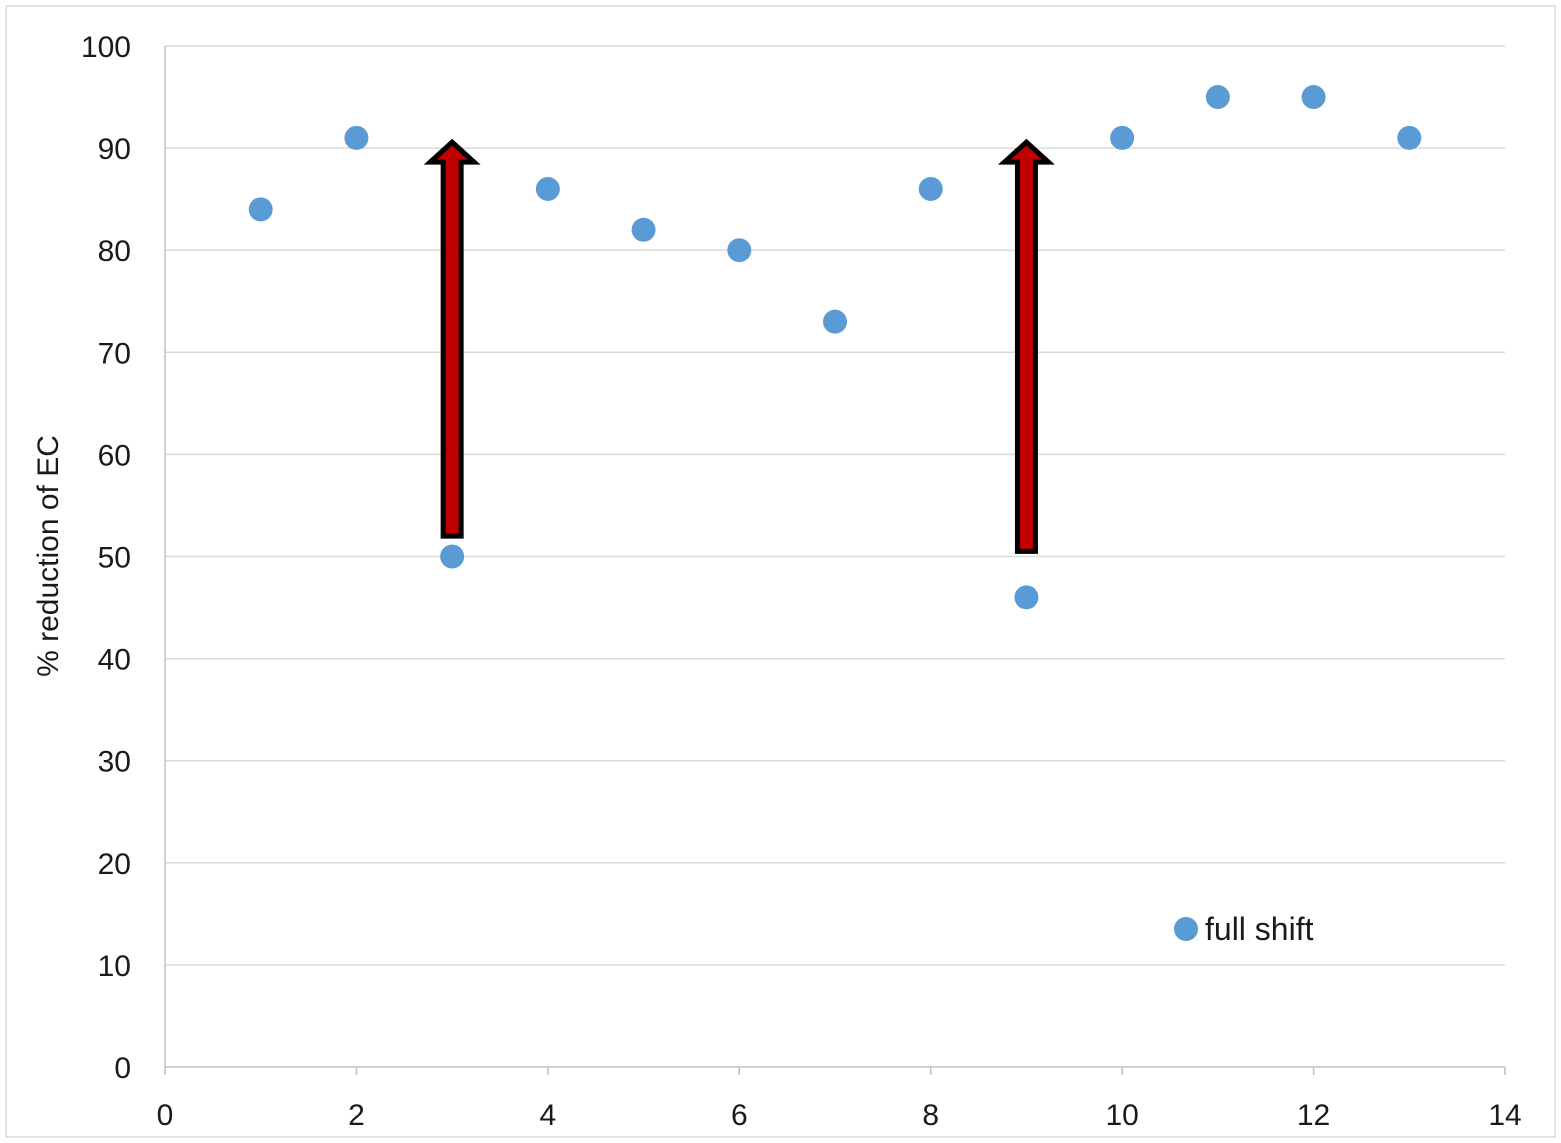  What do you see at coordinates (548, 1115) in the screenshot?
I see `x-tick-label: 4` at bounding box center [548, 1115].